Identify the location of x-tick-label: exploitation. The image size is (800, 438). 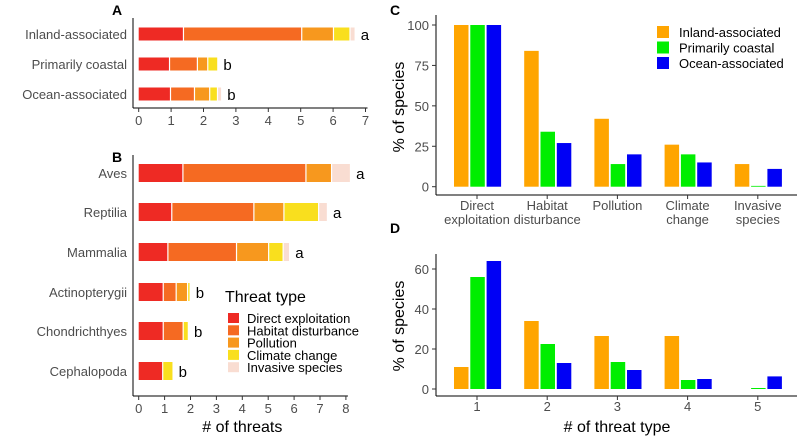
(477, 219).